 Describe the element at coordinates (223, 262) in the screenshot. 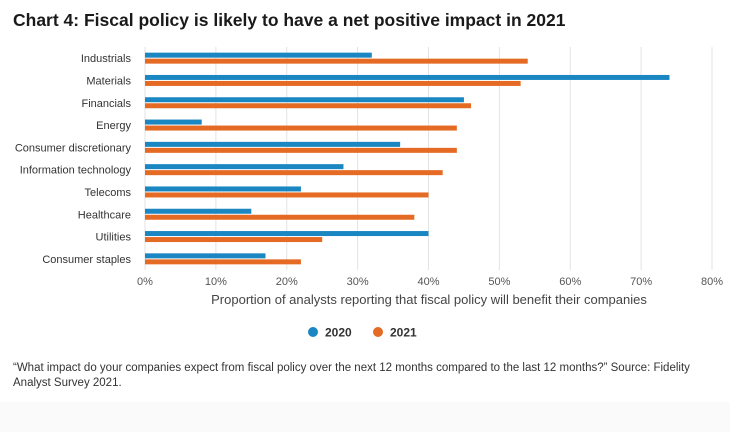

I see `bar-2021-consumer-staples` at that location.